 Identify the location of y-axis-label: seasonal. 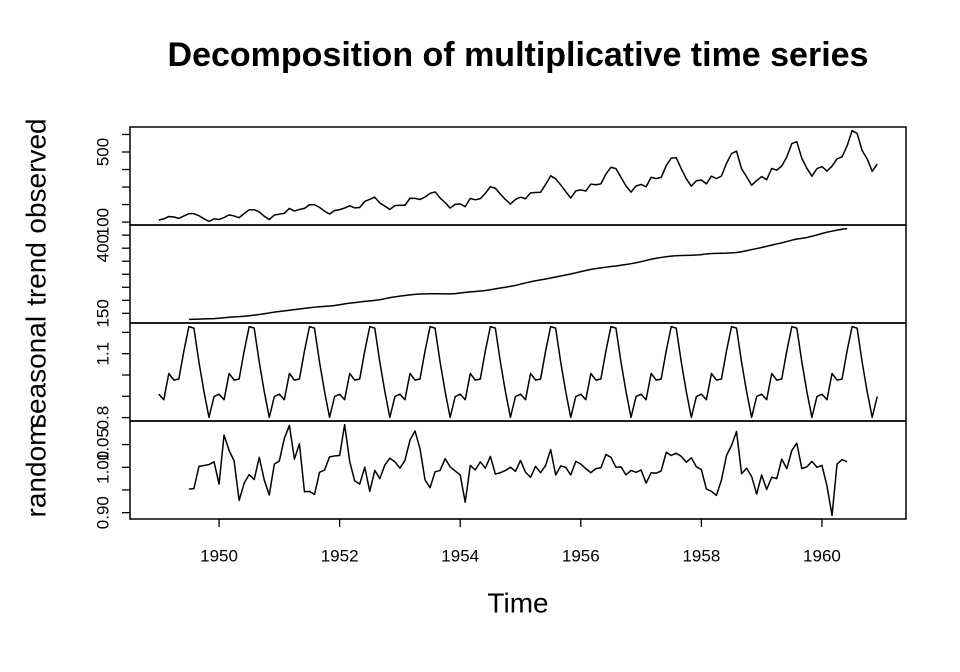
(35, 372).